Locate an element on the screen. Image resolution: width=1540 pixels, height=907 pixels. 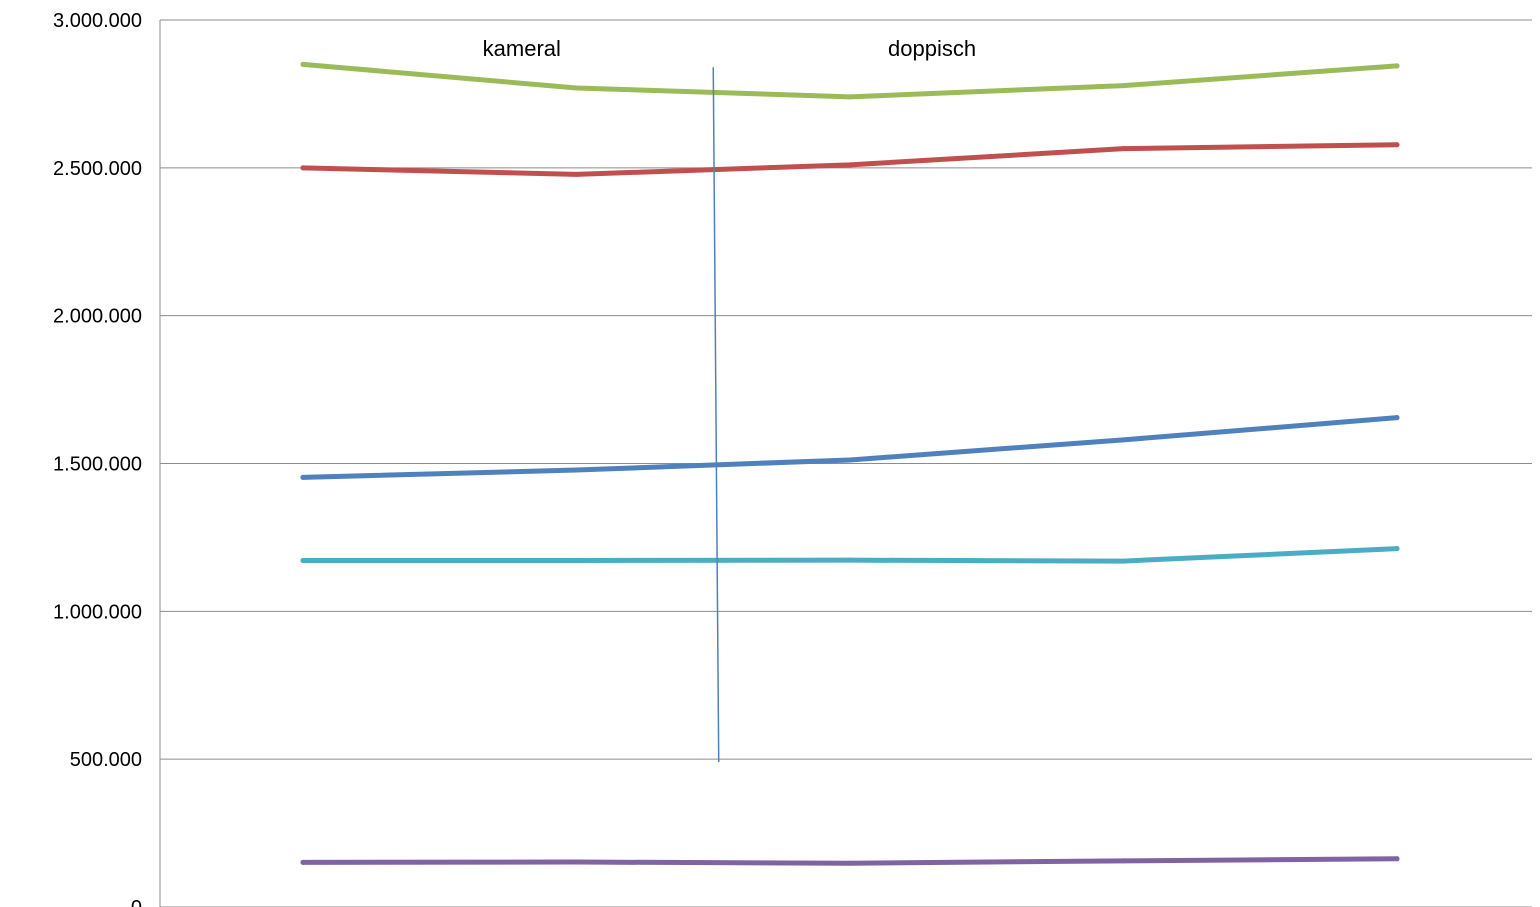
y-tick-label: 2.500.000 is located at coordinates (97, 169).